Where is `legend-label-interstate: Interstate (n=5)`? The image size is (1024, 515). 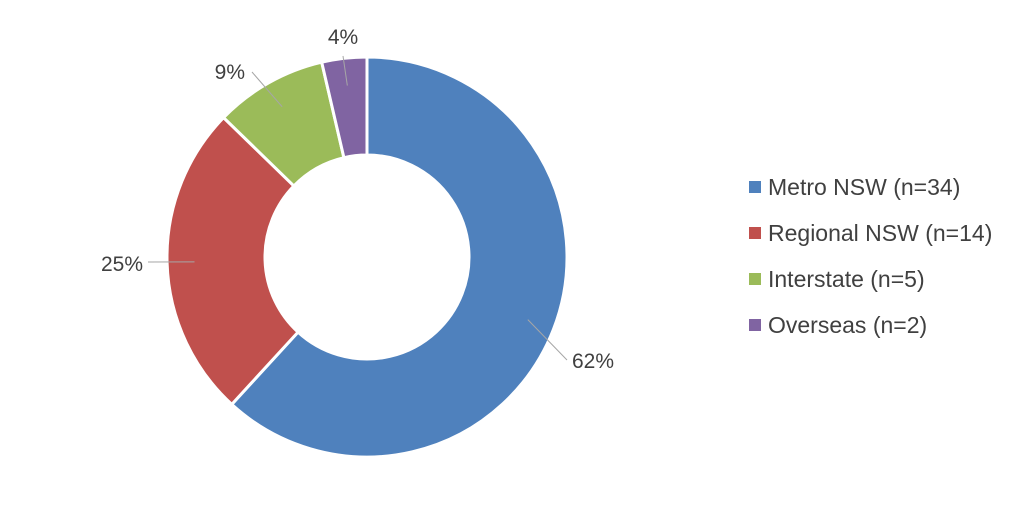
legend-label-interstate: Interstate (n=5) is located at coordinates (846, 279).